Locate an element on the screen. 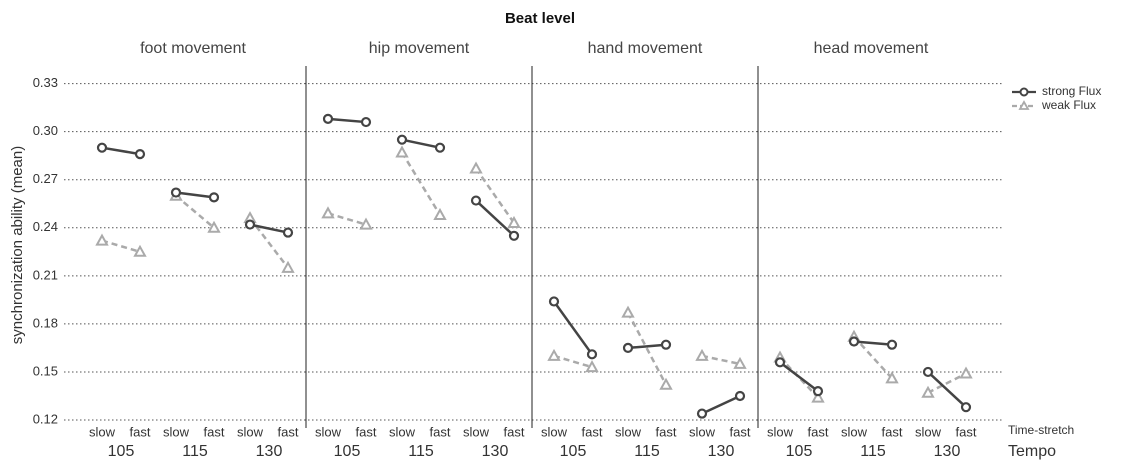  legend-label: weak Flux is located at coordinates (1068, 105).